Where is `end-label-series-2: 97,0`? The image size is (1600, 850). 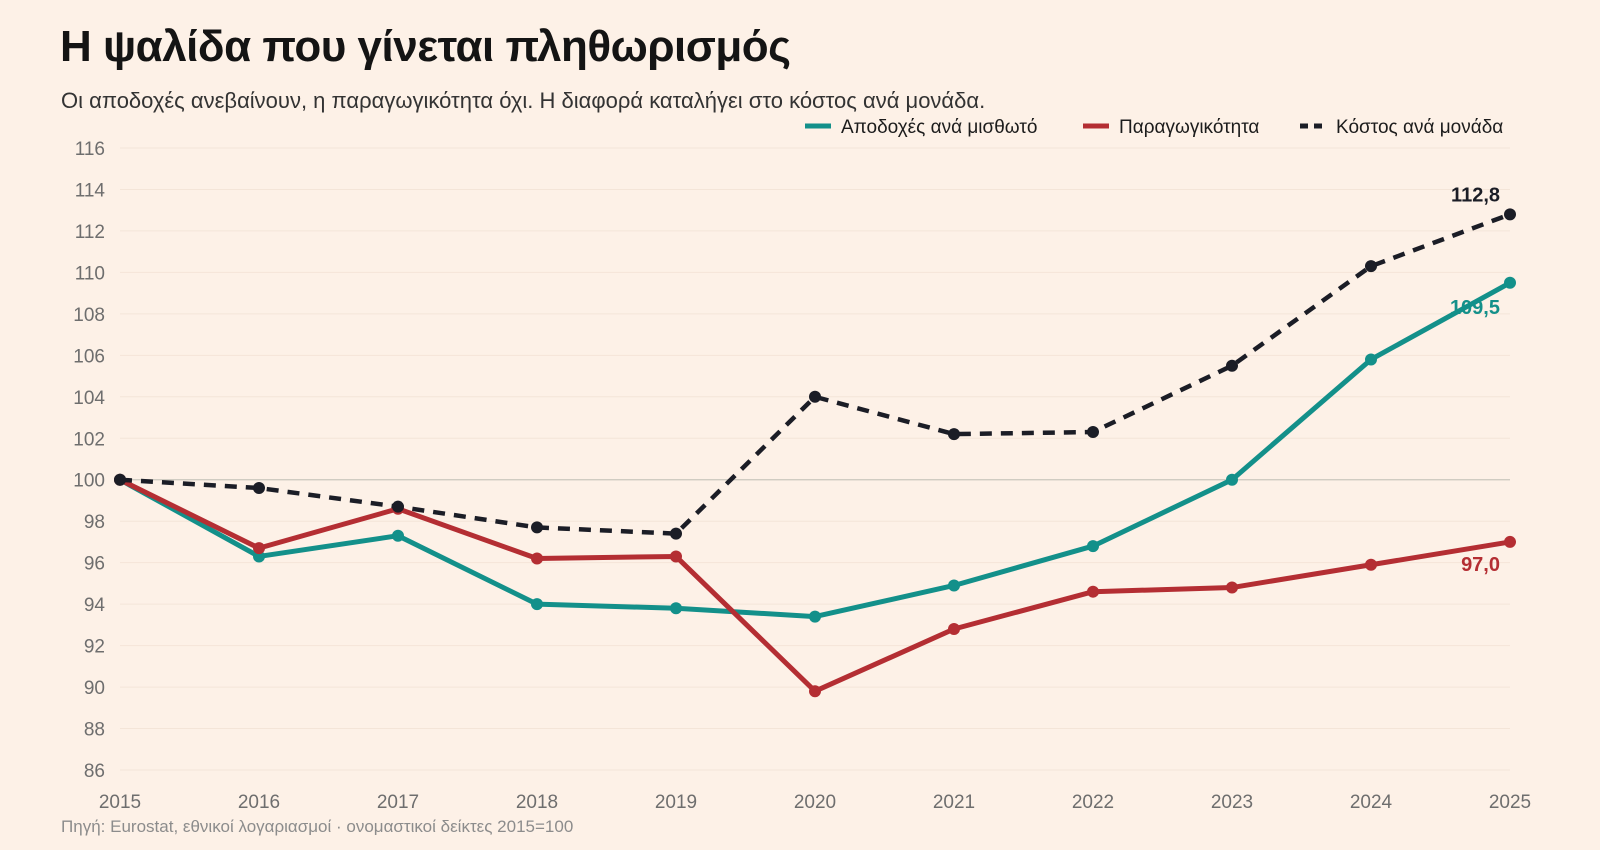
end-label-series-2: 97,0 is located at coordinates (1480, 565).